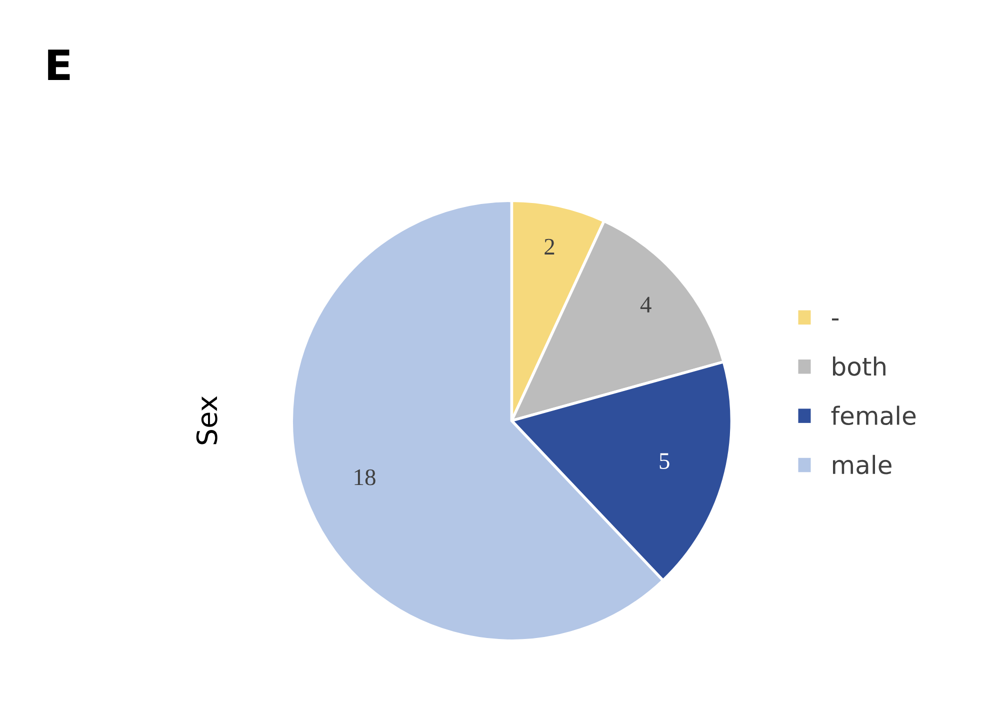  What do you see at coordinates (59, 65) in the screenshot?
I see `chart-title: E` at bounding box center [59, 65].